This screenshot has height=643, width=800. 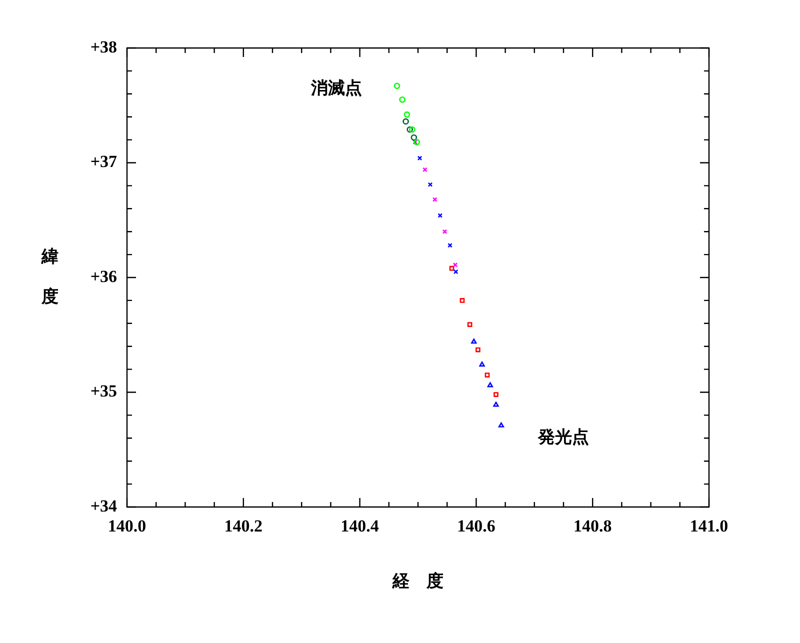 I want to click on x-axis-title: 経 度, so click(x=418, y=580).